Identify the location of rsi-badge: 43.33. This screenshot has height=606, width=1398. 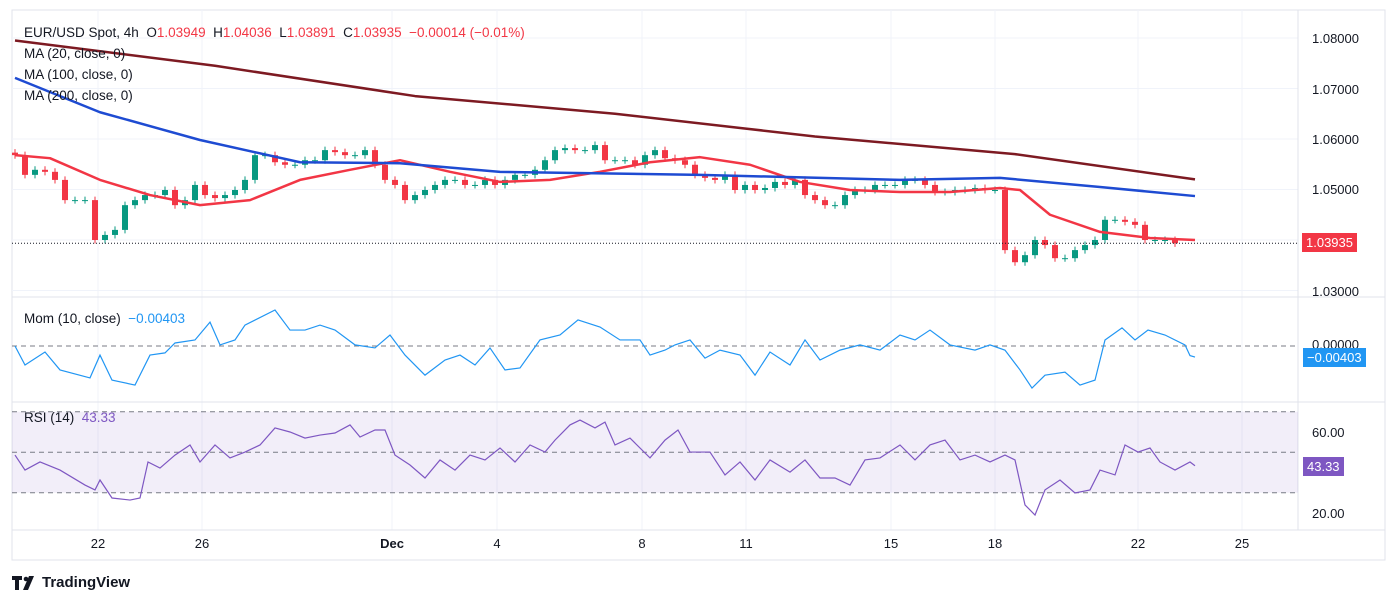
(1323, 466).